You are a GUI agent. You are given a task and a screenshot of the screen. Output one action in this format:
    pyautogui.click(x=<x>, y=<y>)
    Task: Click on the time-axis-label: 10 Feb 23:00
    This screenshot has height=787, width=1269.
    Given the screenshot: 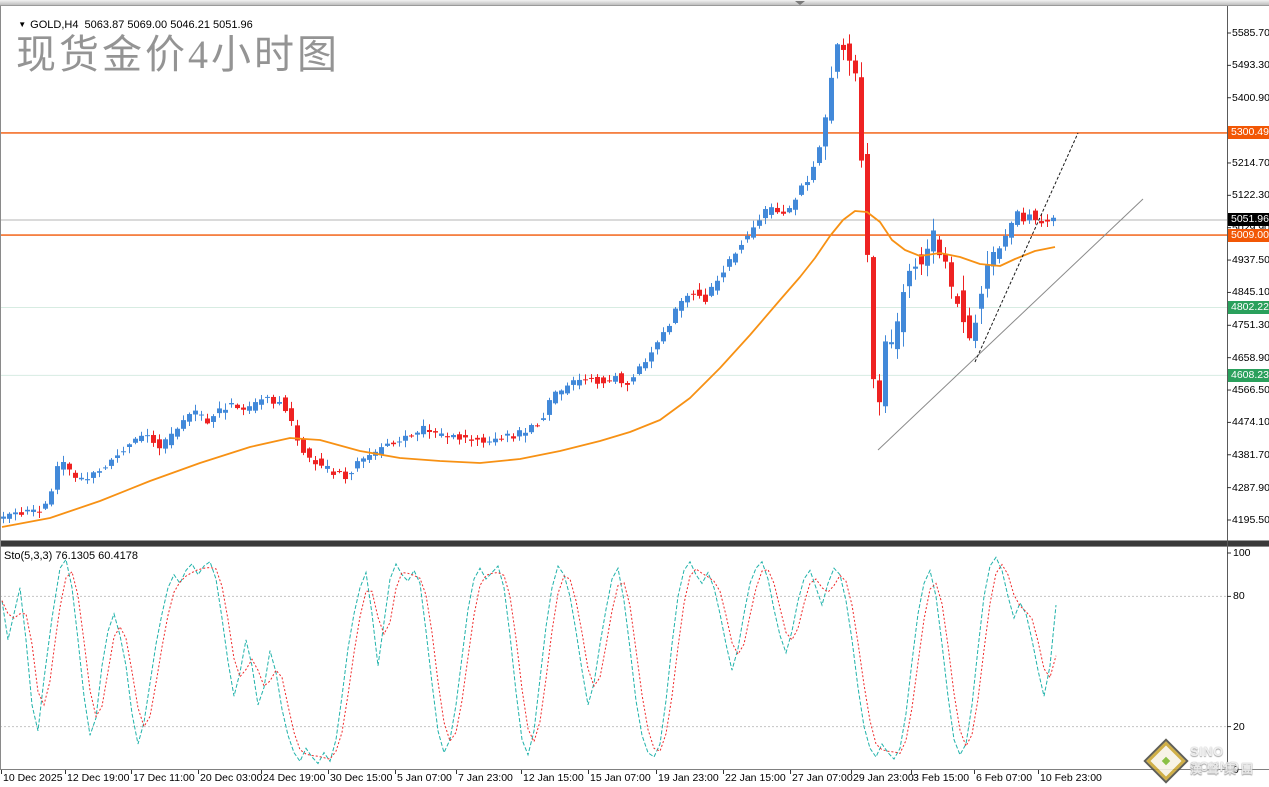 What is the action you would take?
    pyautogui.click(x=1071, y=778)
    